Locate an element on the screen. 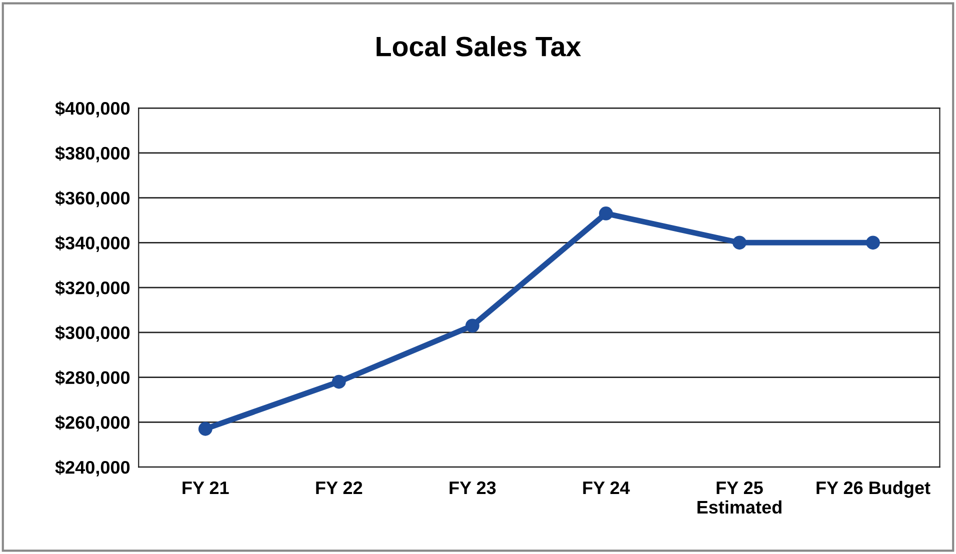 This screenshot has height=554, width=956. x-tick-label: FY 22 is located at coordinates (339, 487).